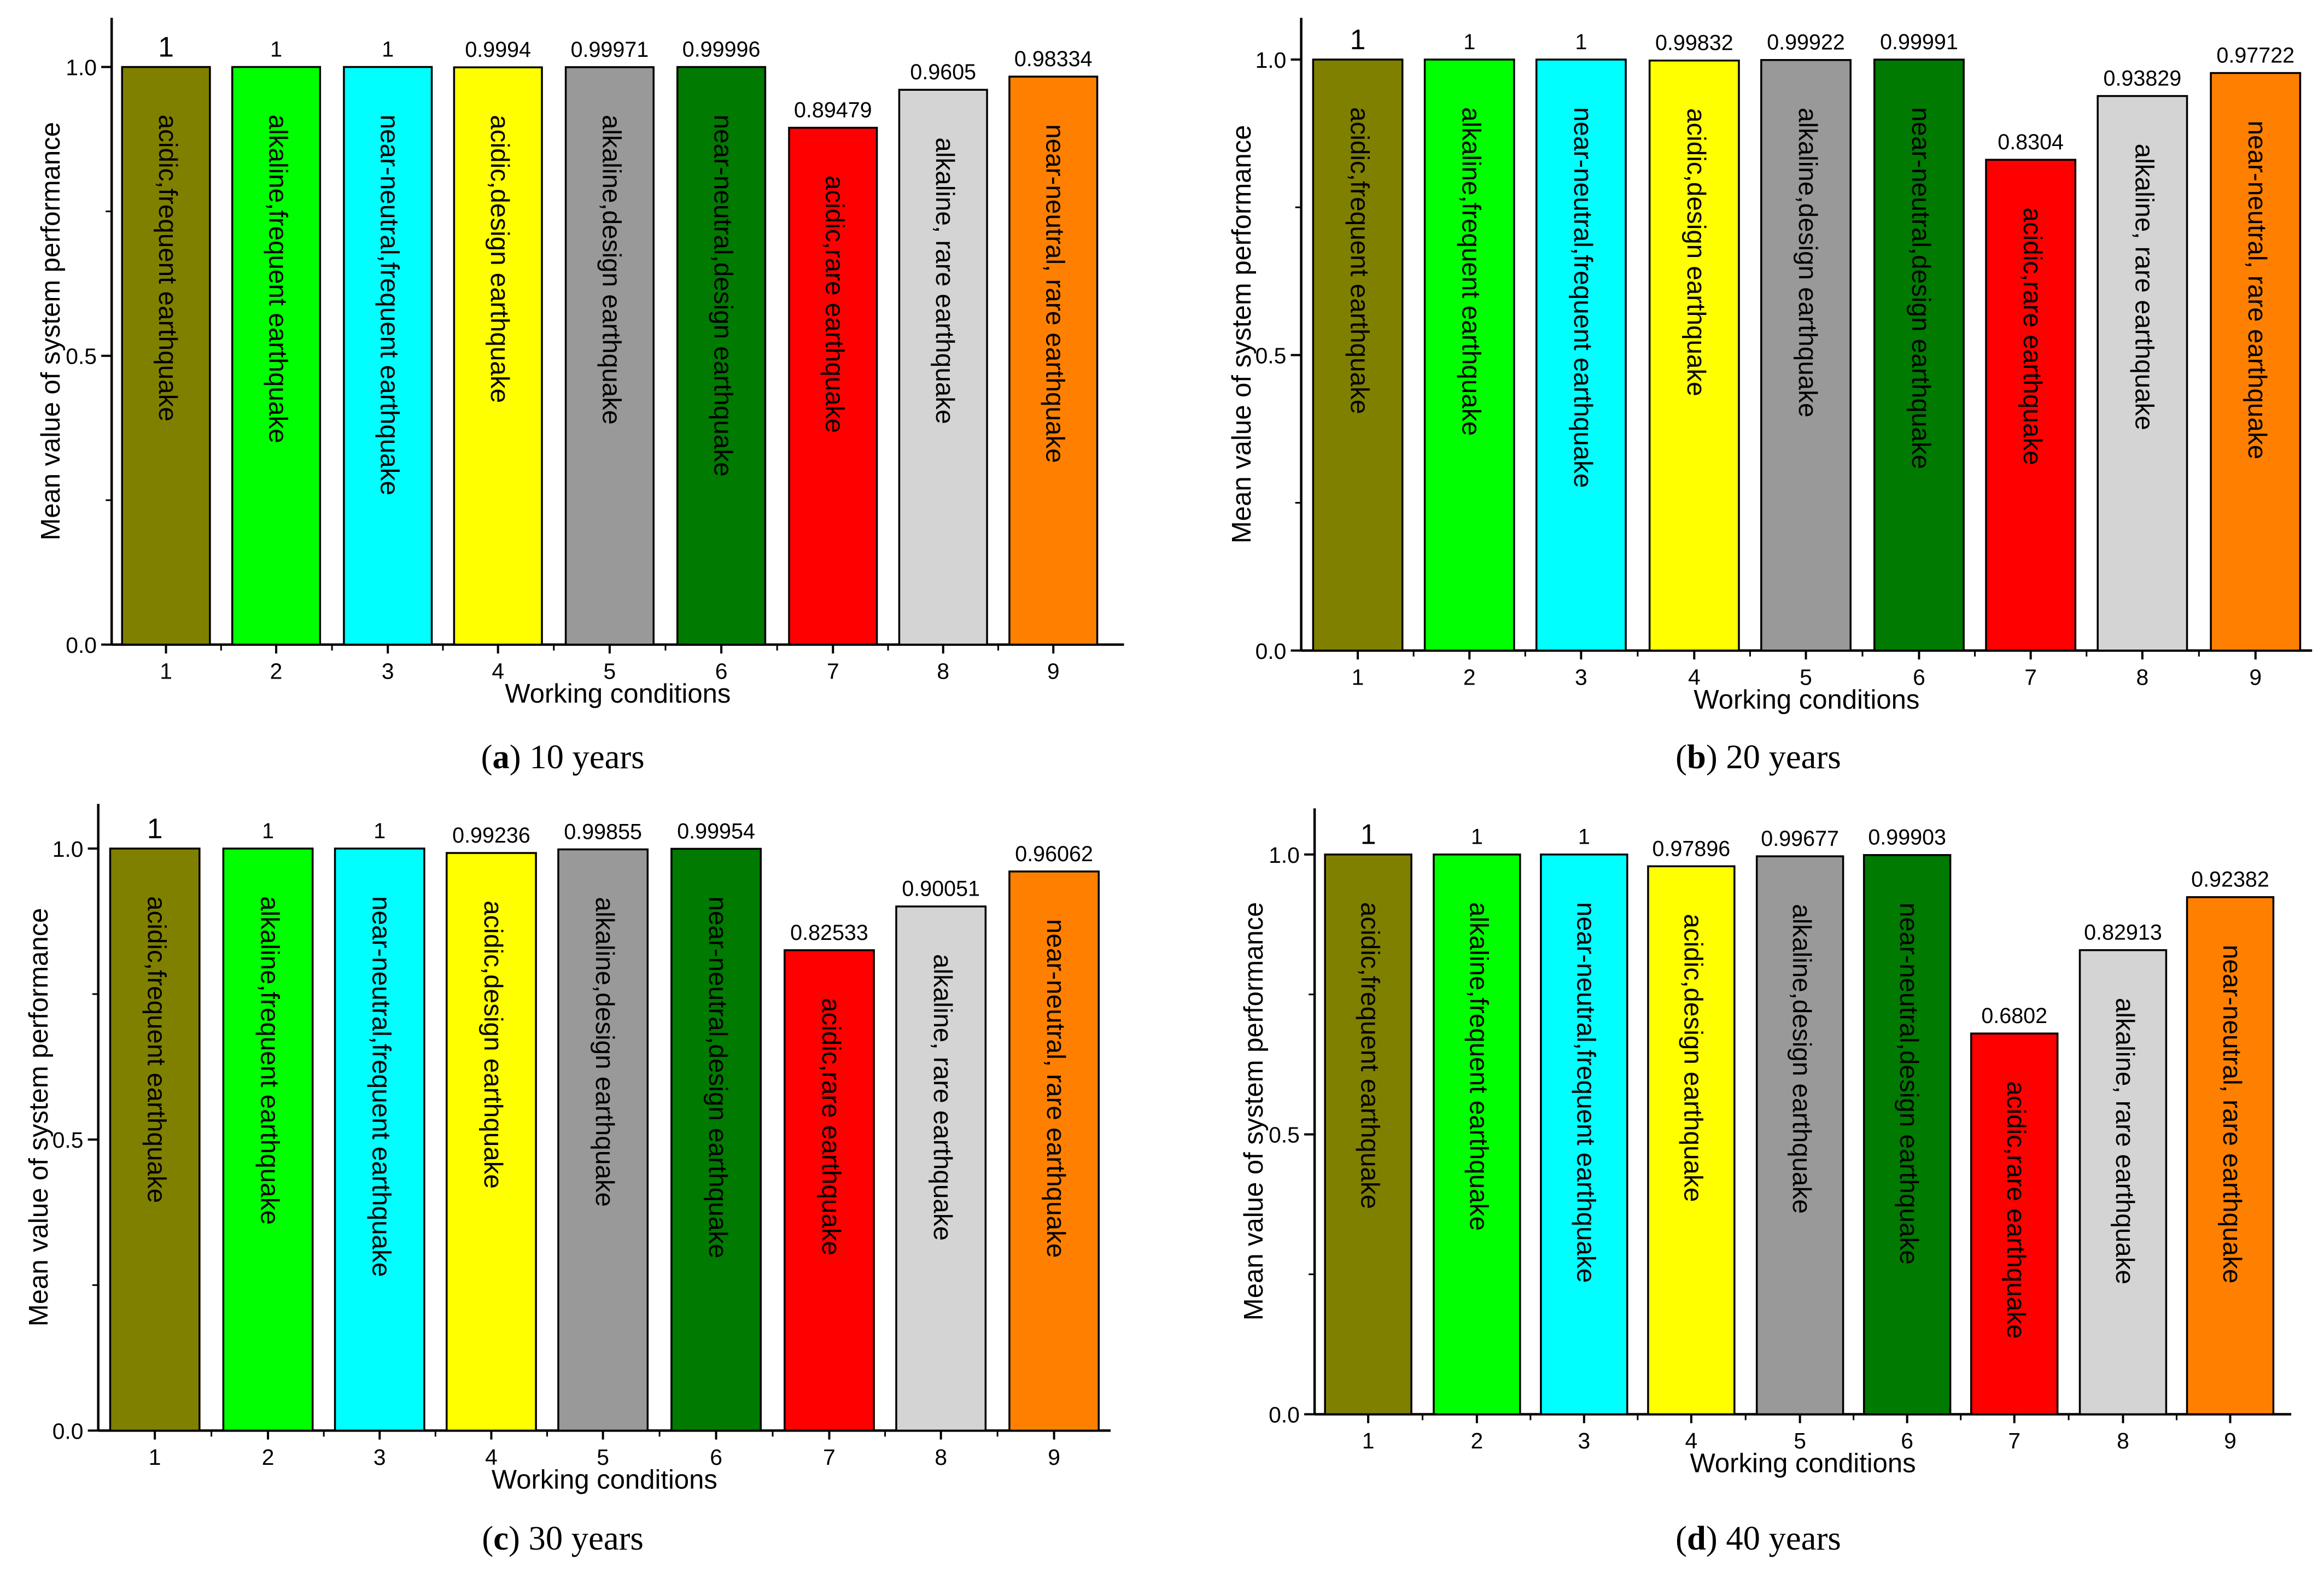 This screenshot has height=1572, width=2324. I want to click on panel-caption: (a) 10 years, so click(563, 757).